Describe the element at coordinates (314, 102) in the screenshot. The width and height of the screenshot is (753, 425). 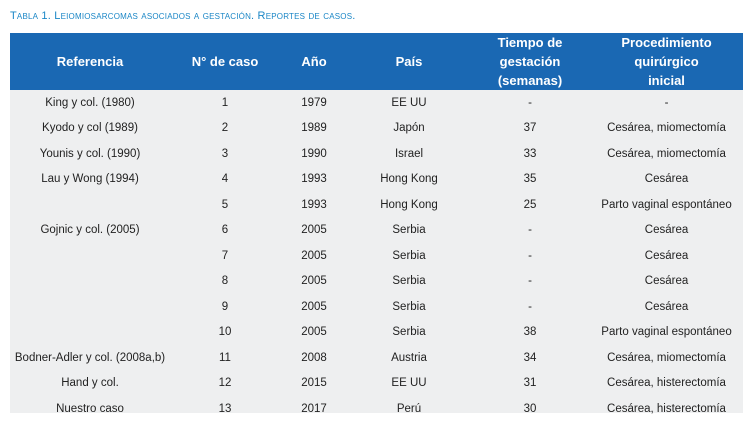
I see `cell-anio: 1979` at that location.